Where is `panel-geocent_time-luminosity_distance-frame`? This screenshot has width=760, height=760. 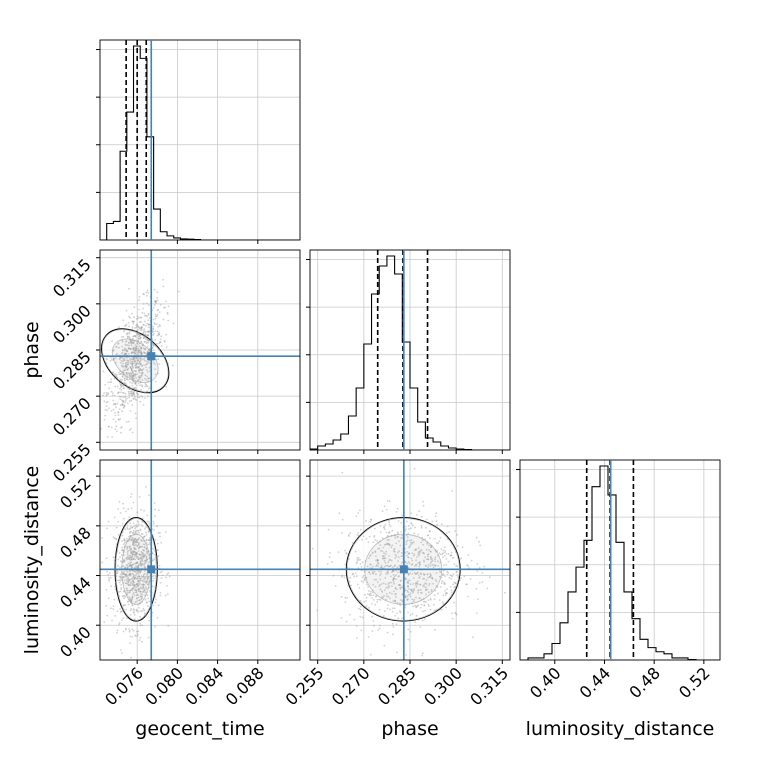
panel-geocent_time-luminosity_distance-frame is located at coordinates (200, 560).